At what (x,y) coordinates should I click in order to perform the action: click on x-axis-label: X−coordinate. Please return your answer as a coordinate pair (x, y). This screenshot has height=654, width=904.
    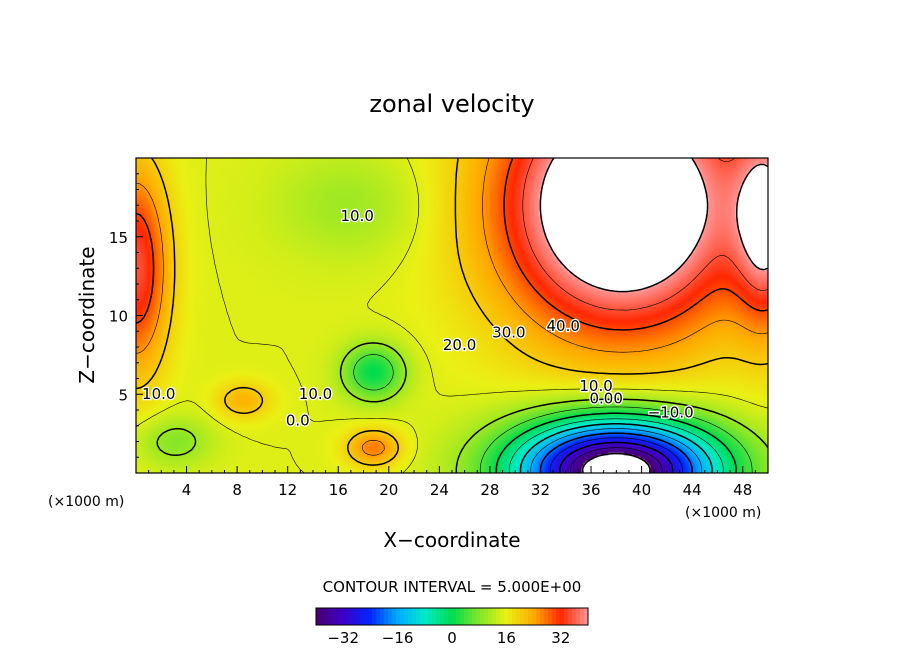
    Looking at the image, I should click on (451, 540).